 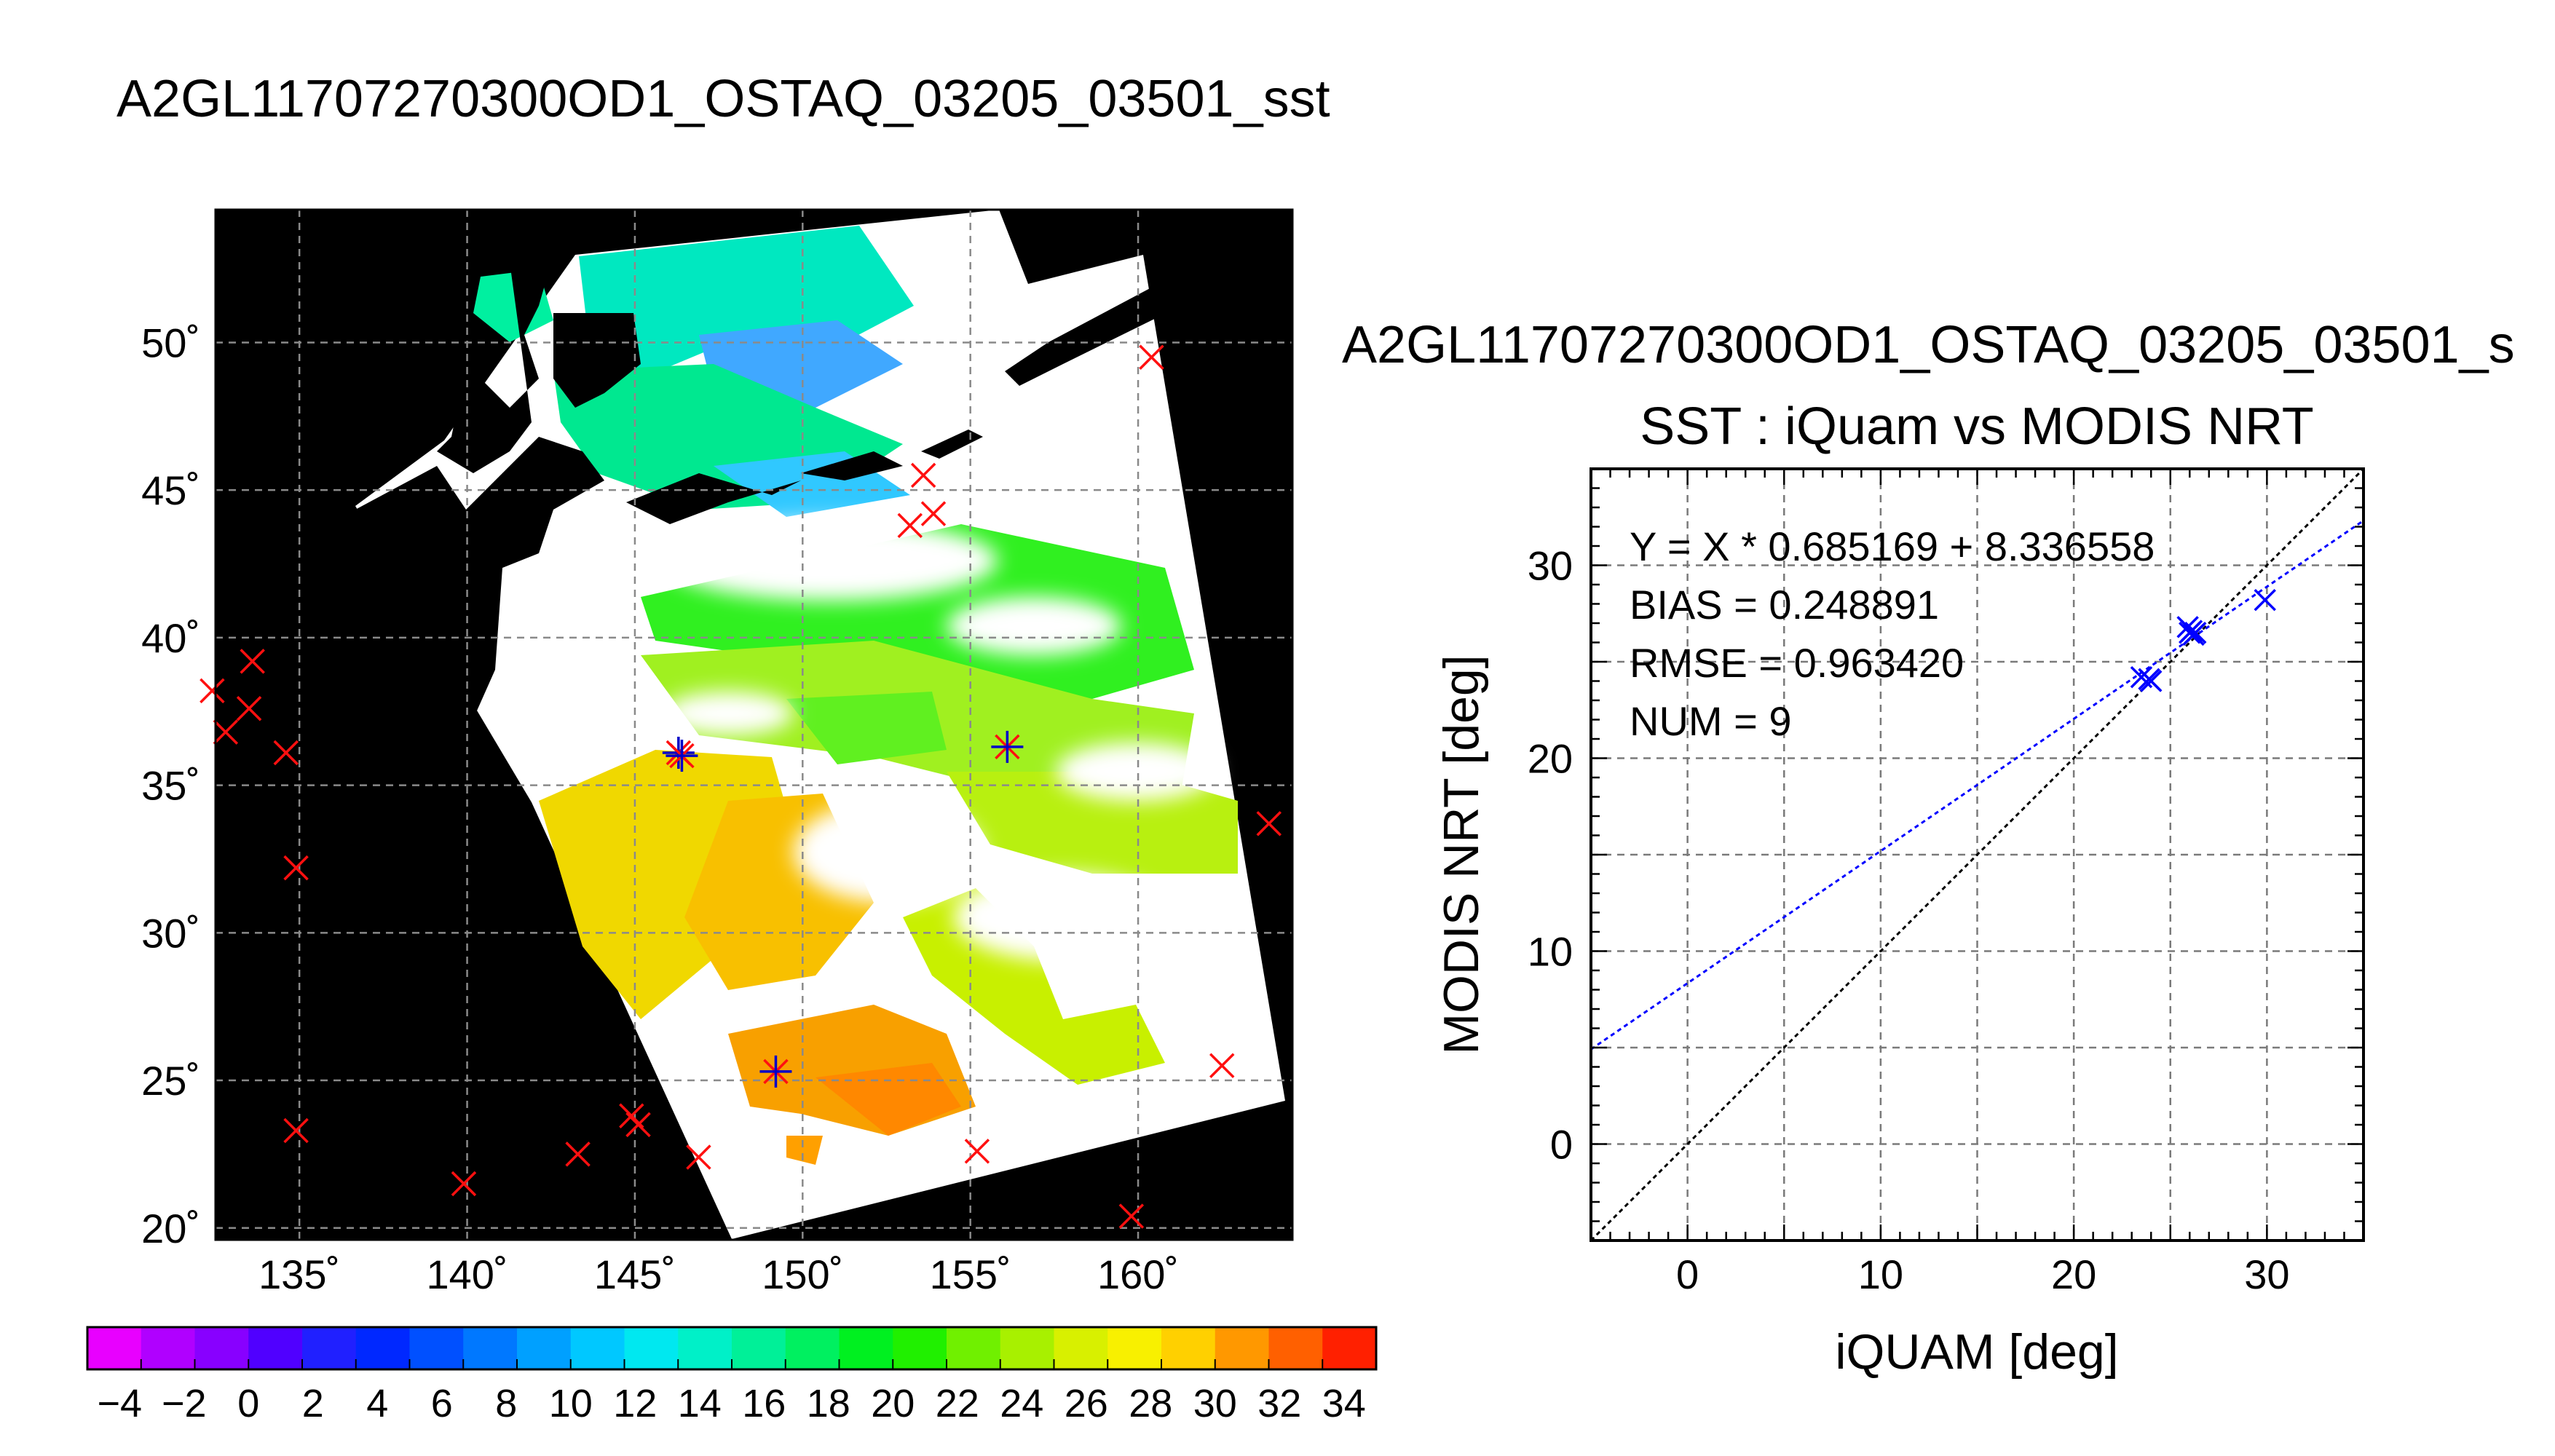 I want to click on lat-tick-label: 20˚, so click(x=170, y=1228).